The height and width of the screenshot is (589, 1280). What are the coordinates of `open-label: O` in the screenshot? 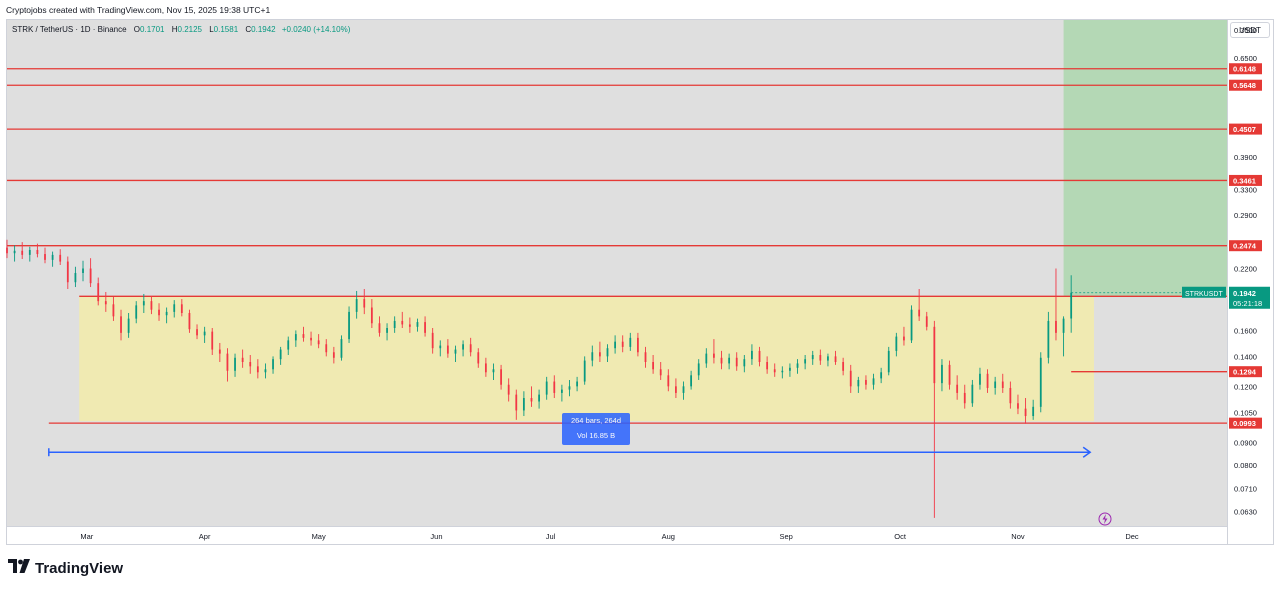 It's located at (137, 29).